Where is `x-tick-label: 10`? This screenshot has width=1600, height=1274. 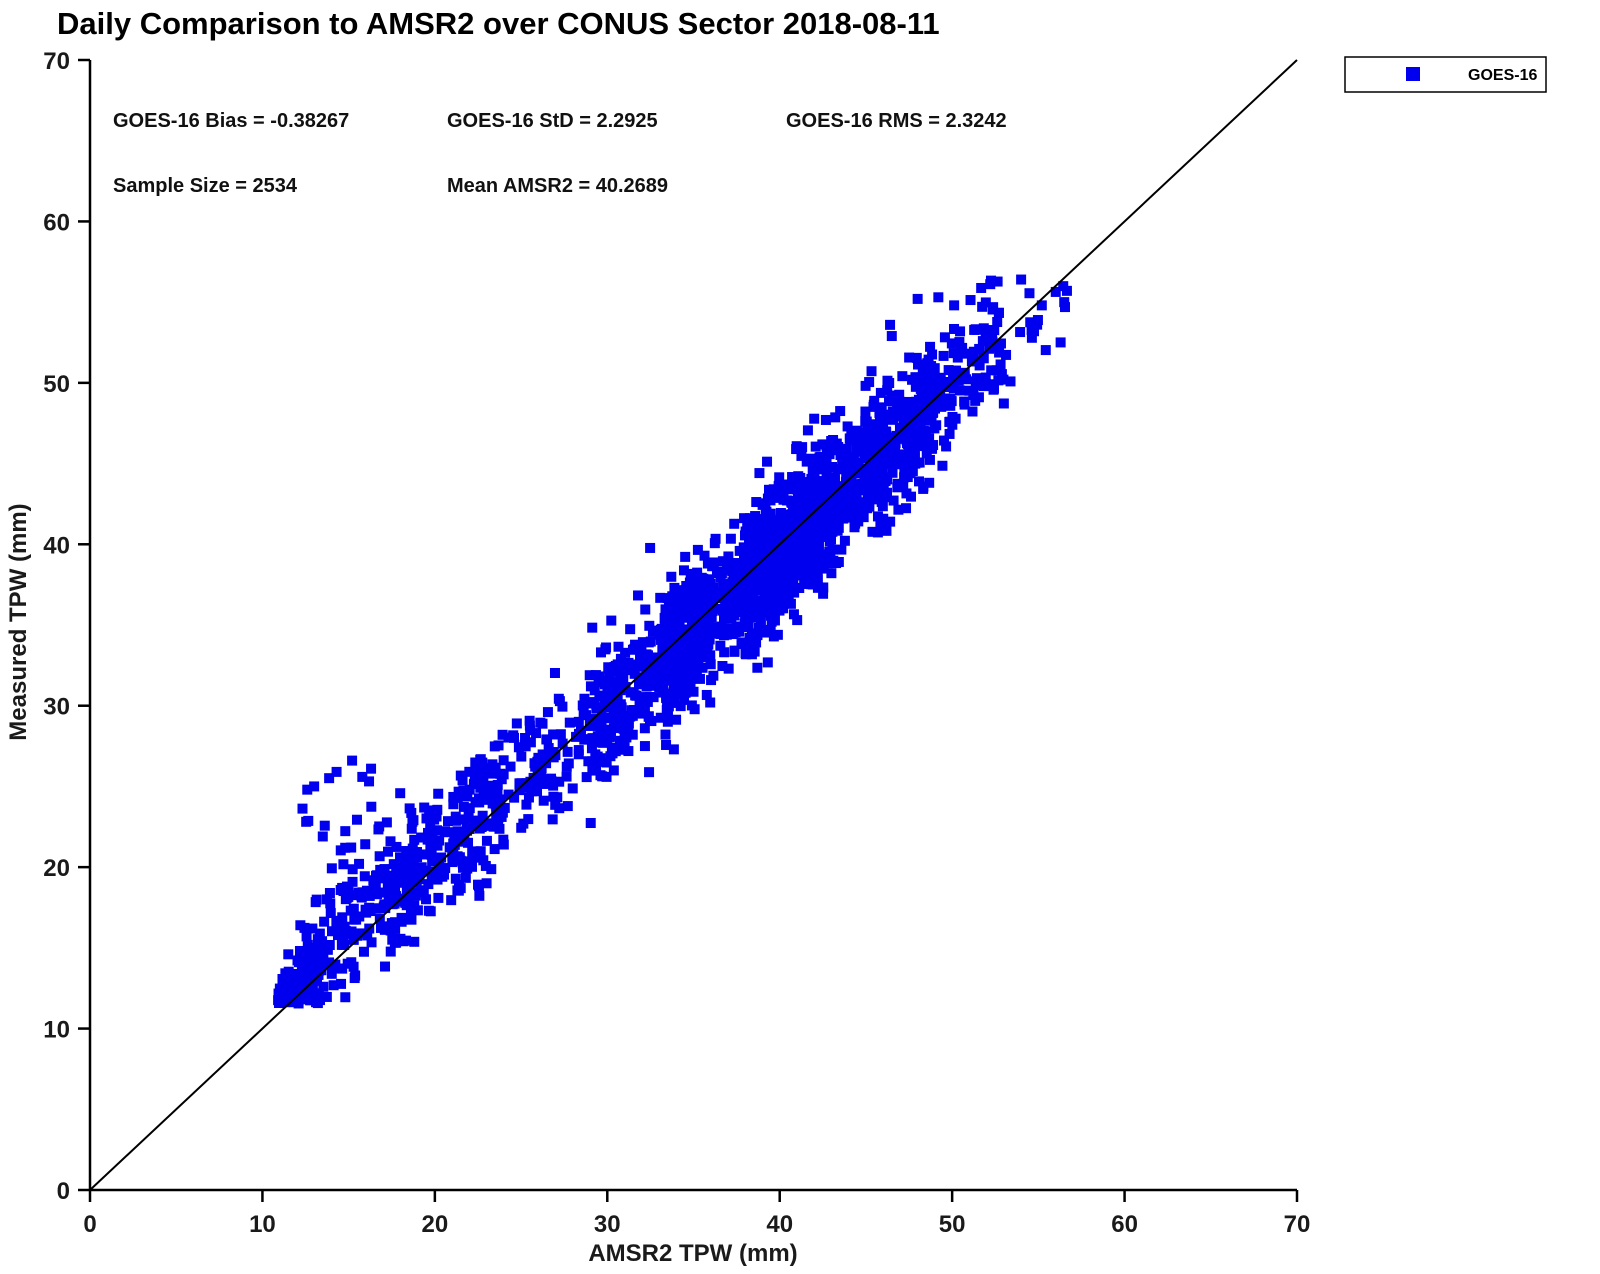
x-tick-label: 10 is located at coordinates (262, 1224).